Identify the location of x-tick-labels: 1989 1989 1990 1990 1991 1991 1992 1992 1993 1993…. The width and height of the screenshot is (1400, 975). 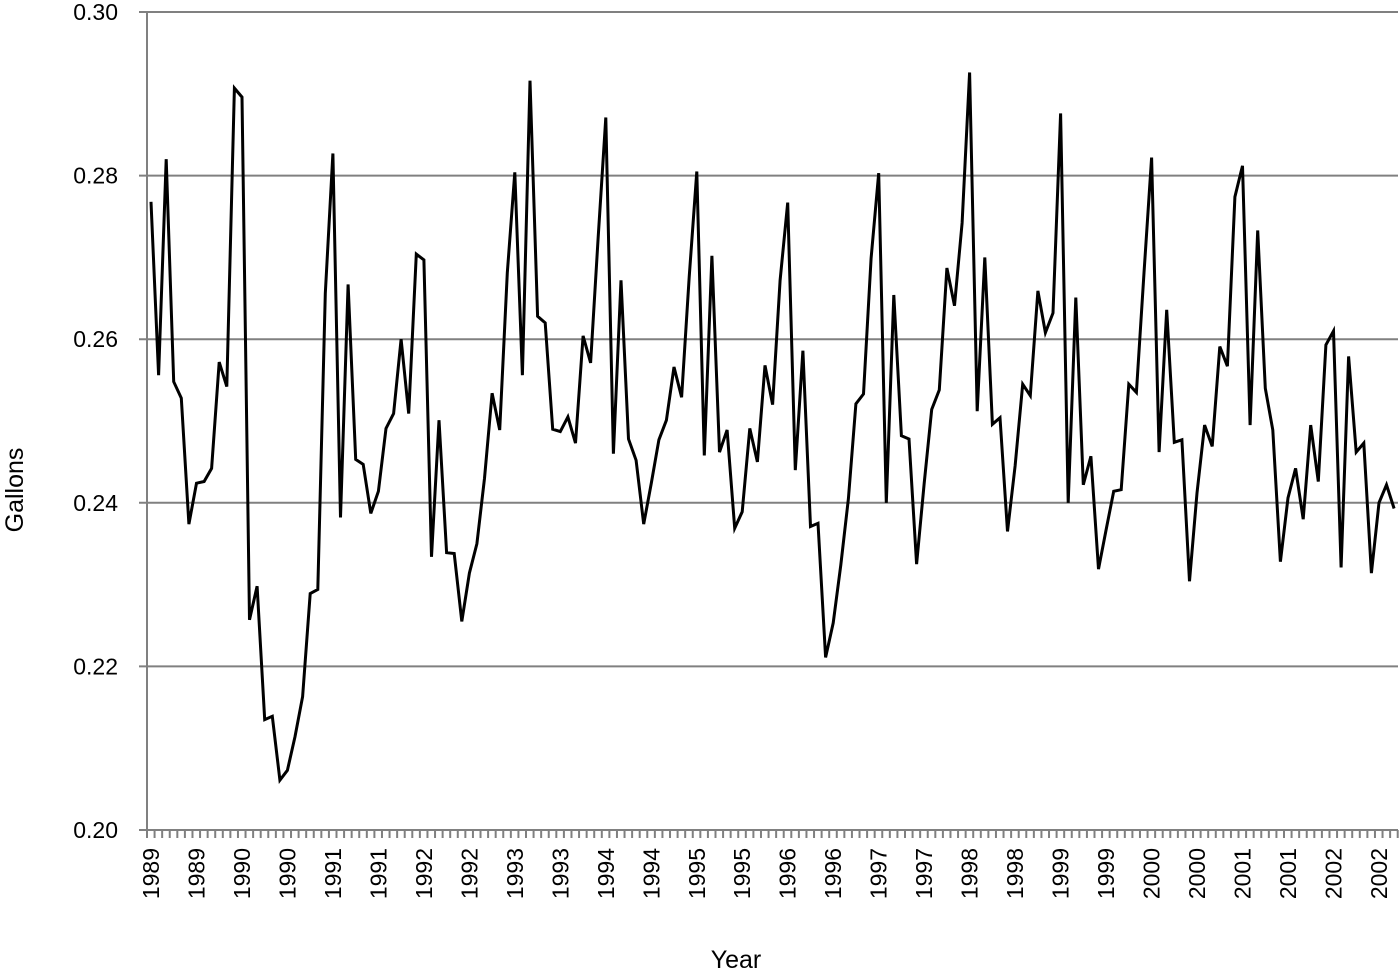
(765, 873).